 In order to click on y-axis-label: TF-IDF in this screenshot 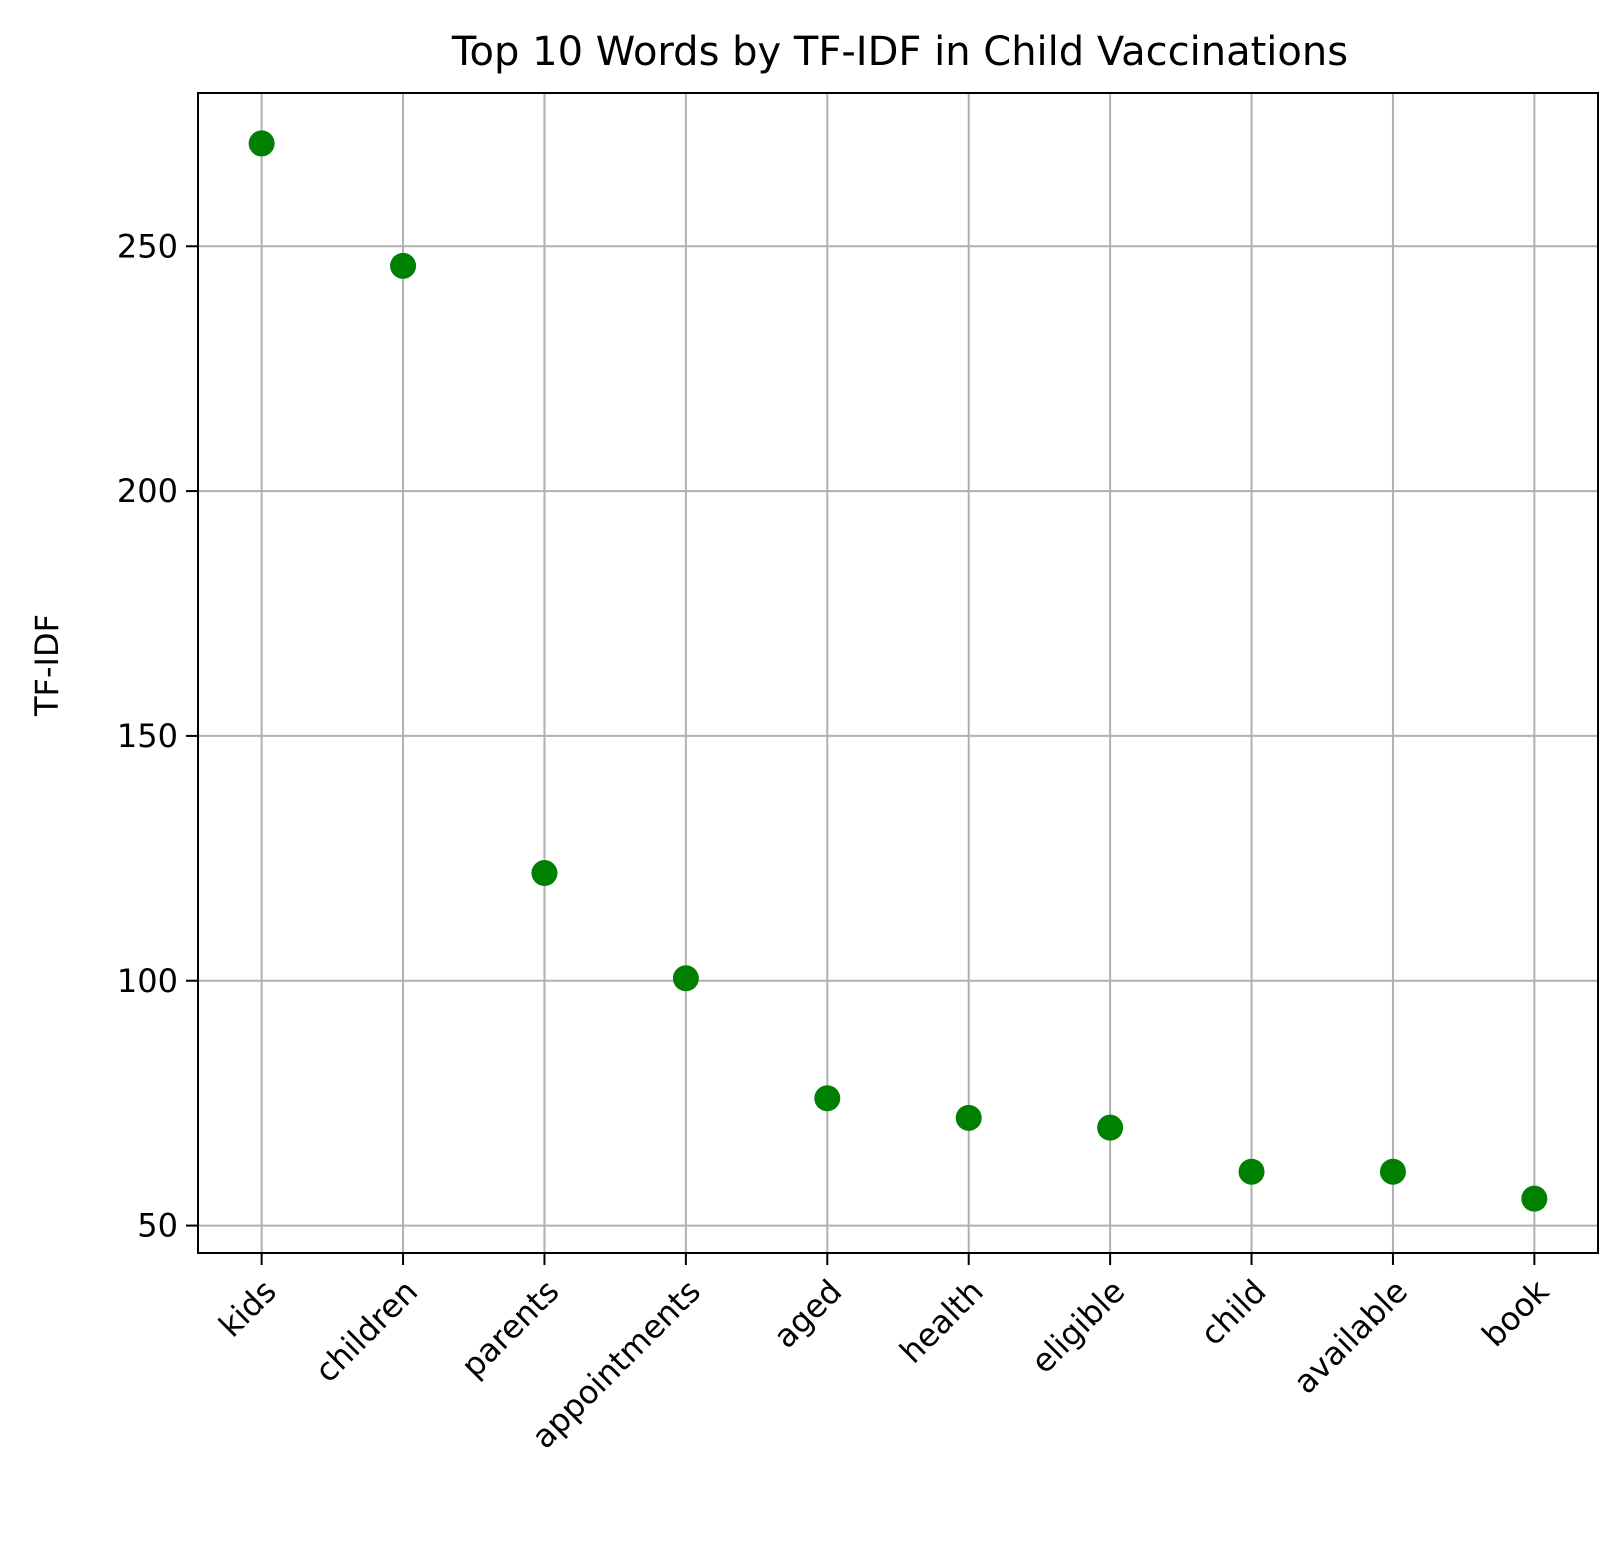, I will do `click(47, 665)`.